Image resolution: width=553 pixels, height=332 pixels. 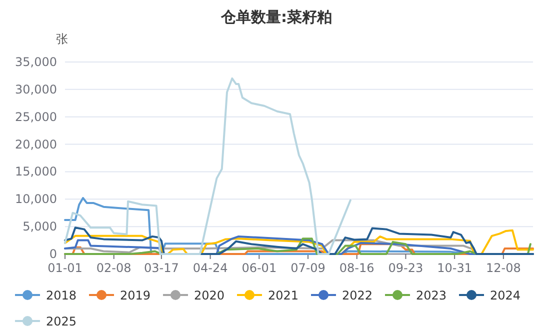 I want to click on y-tick-label: 35,000, so click(x=36, y=62).